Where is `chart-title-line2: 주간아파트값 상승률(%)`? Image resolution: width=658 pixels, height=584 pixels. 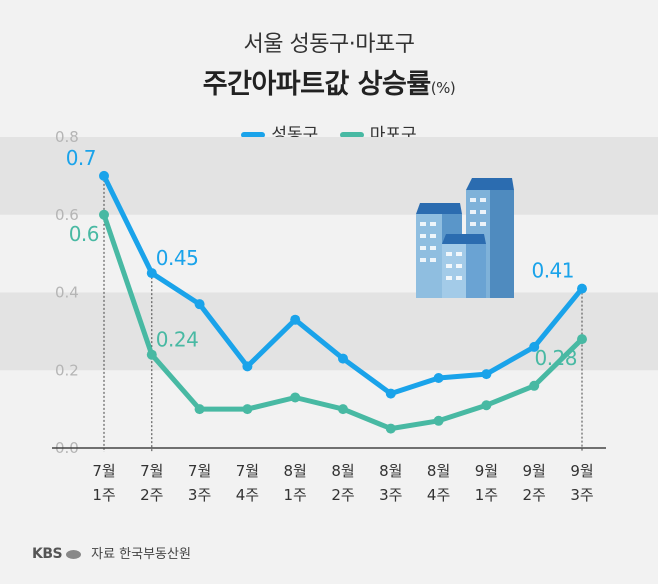 chart-title-line2: 주간아파트값 상승률(%) is located at coordinates (329, 81).